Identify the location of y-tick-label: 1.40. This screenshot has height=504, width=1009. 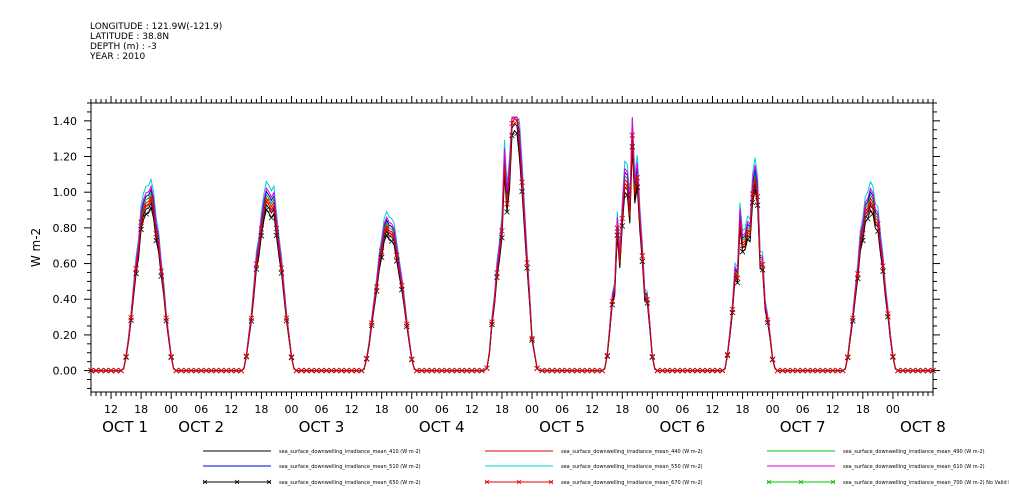
(65, 121).